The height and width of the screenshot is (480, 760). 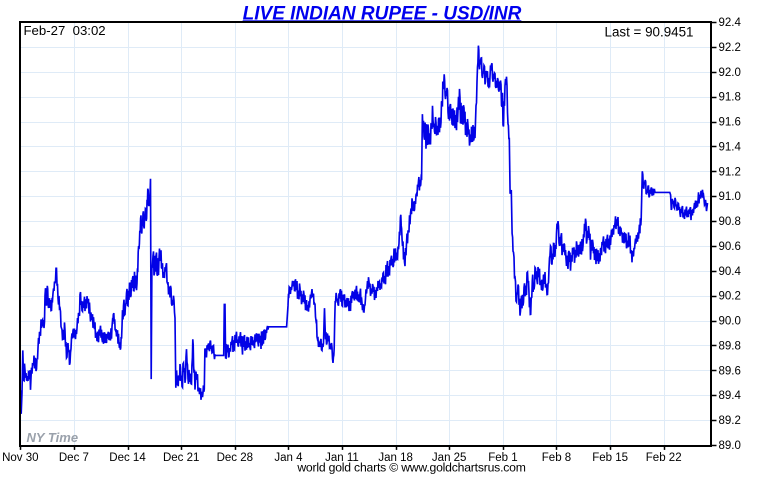 What do you see at coordinates (235, 458) in the screenshot?
I see `svg-text: Dec 28` at bounding box center [235, 458].